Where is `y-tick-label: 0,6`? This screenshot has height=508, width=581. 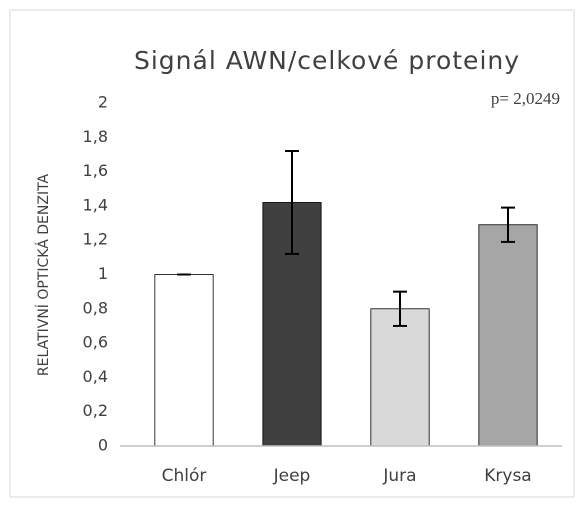
y-tick-label: 0,6 is located at coordinates (95, 342).